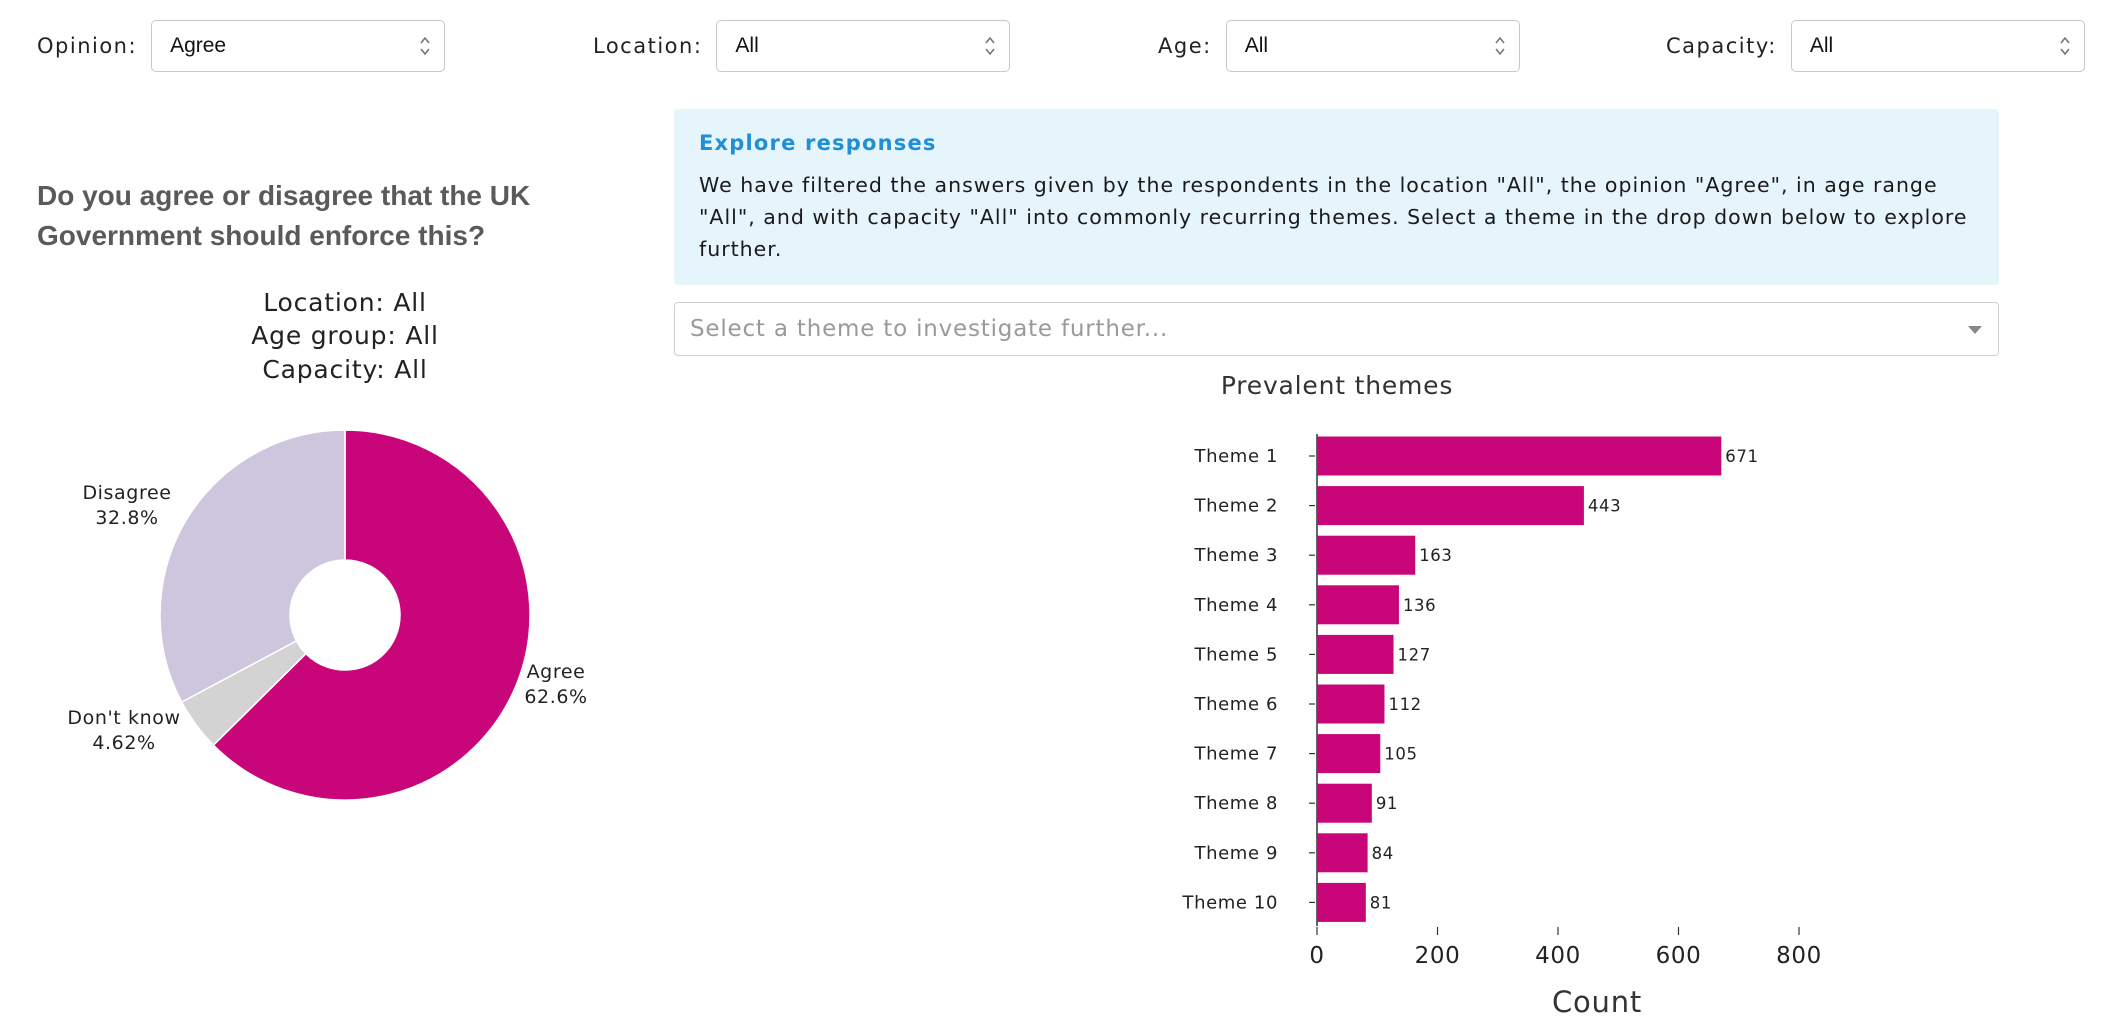  I want to click on pie-slice-label: Disagree, so click(126, 493).